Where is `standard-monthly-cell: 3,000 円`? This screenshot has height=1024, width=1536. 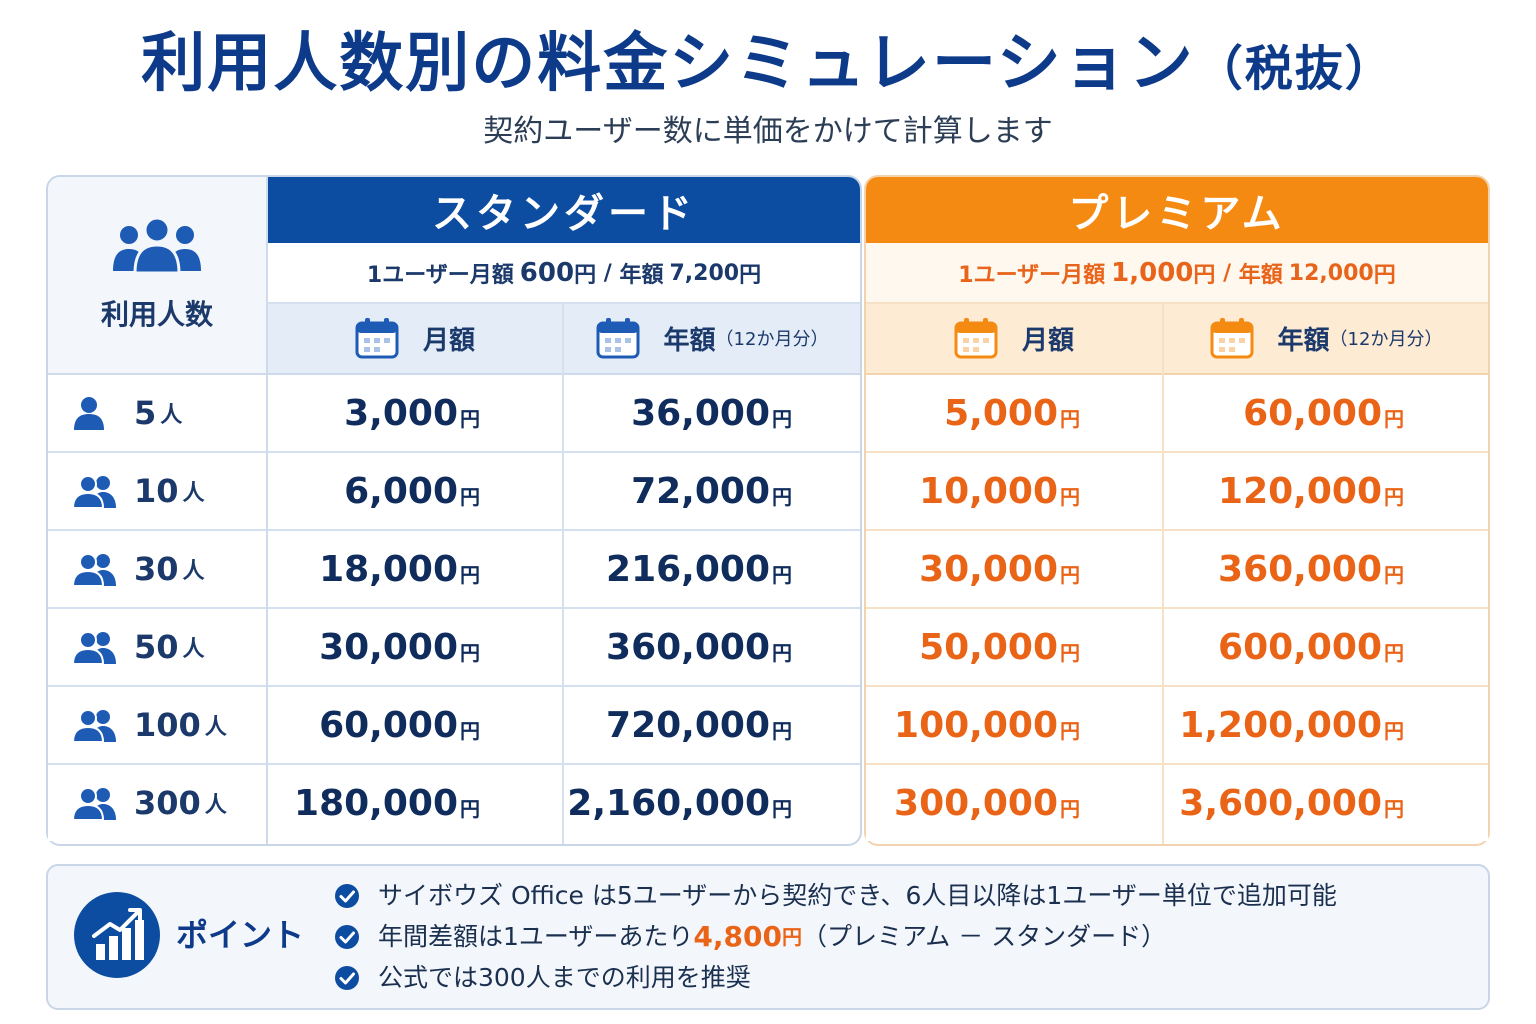
standard-monthly-cell: 3,000 円 is located at coordinates (415, 413).